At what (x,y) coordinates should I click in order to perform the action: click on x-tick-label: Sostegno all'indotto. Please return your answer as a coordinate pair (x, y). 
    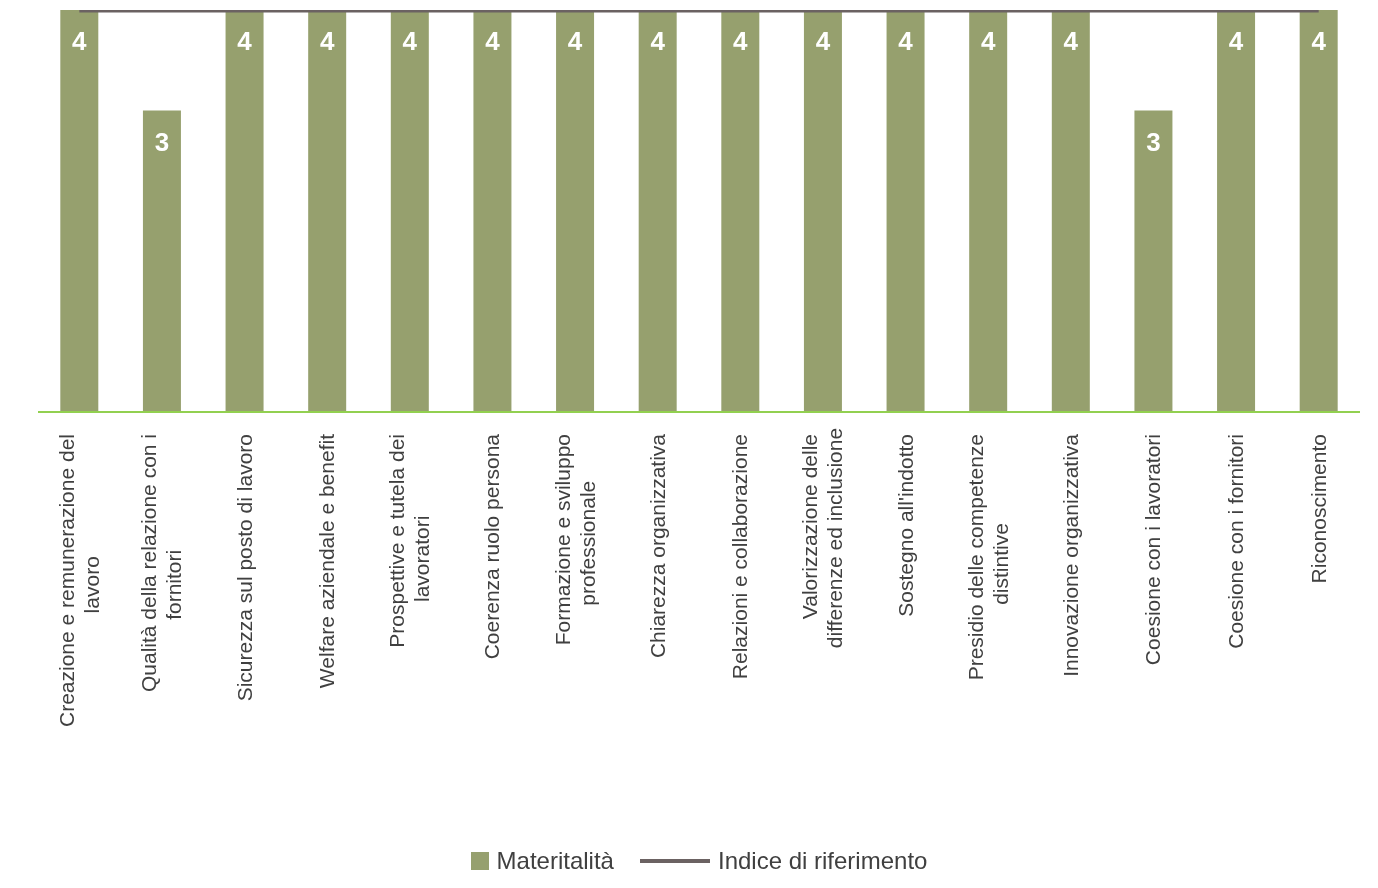
    Looking at the image, I should click on (905, 525).